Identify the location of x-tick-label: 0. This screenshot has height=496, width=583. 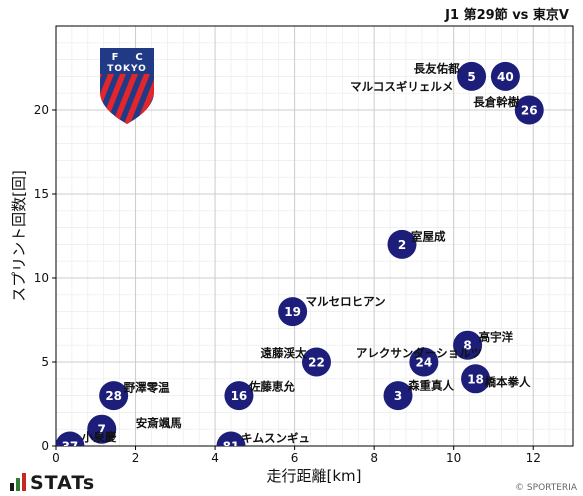
(56, 458).